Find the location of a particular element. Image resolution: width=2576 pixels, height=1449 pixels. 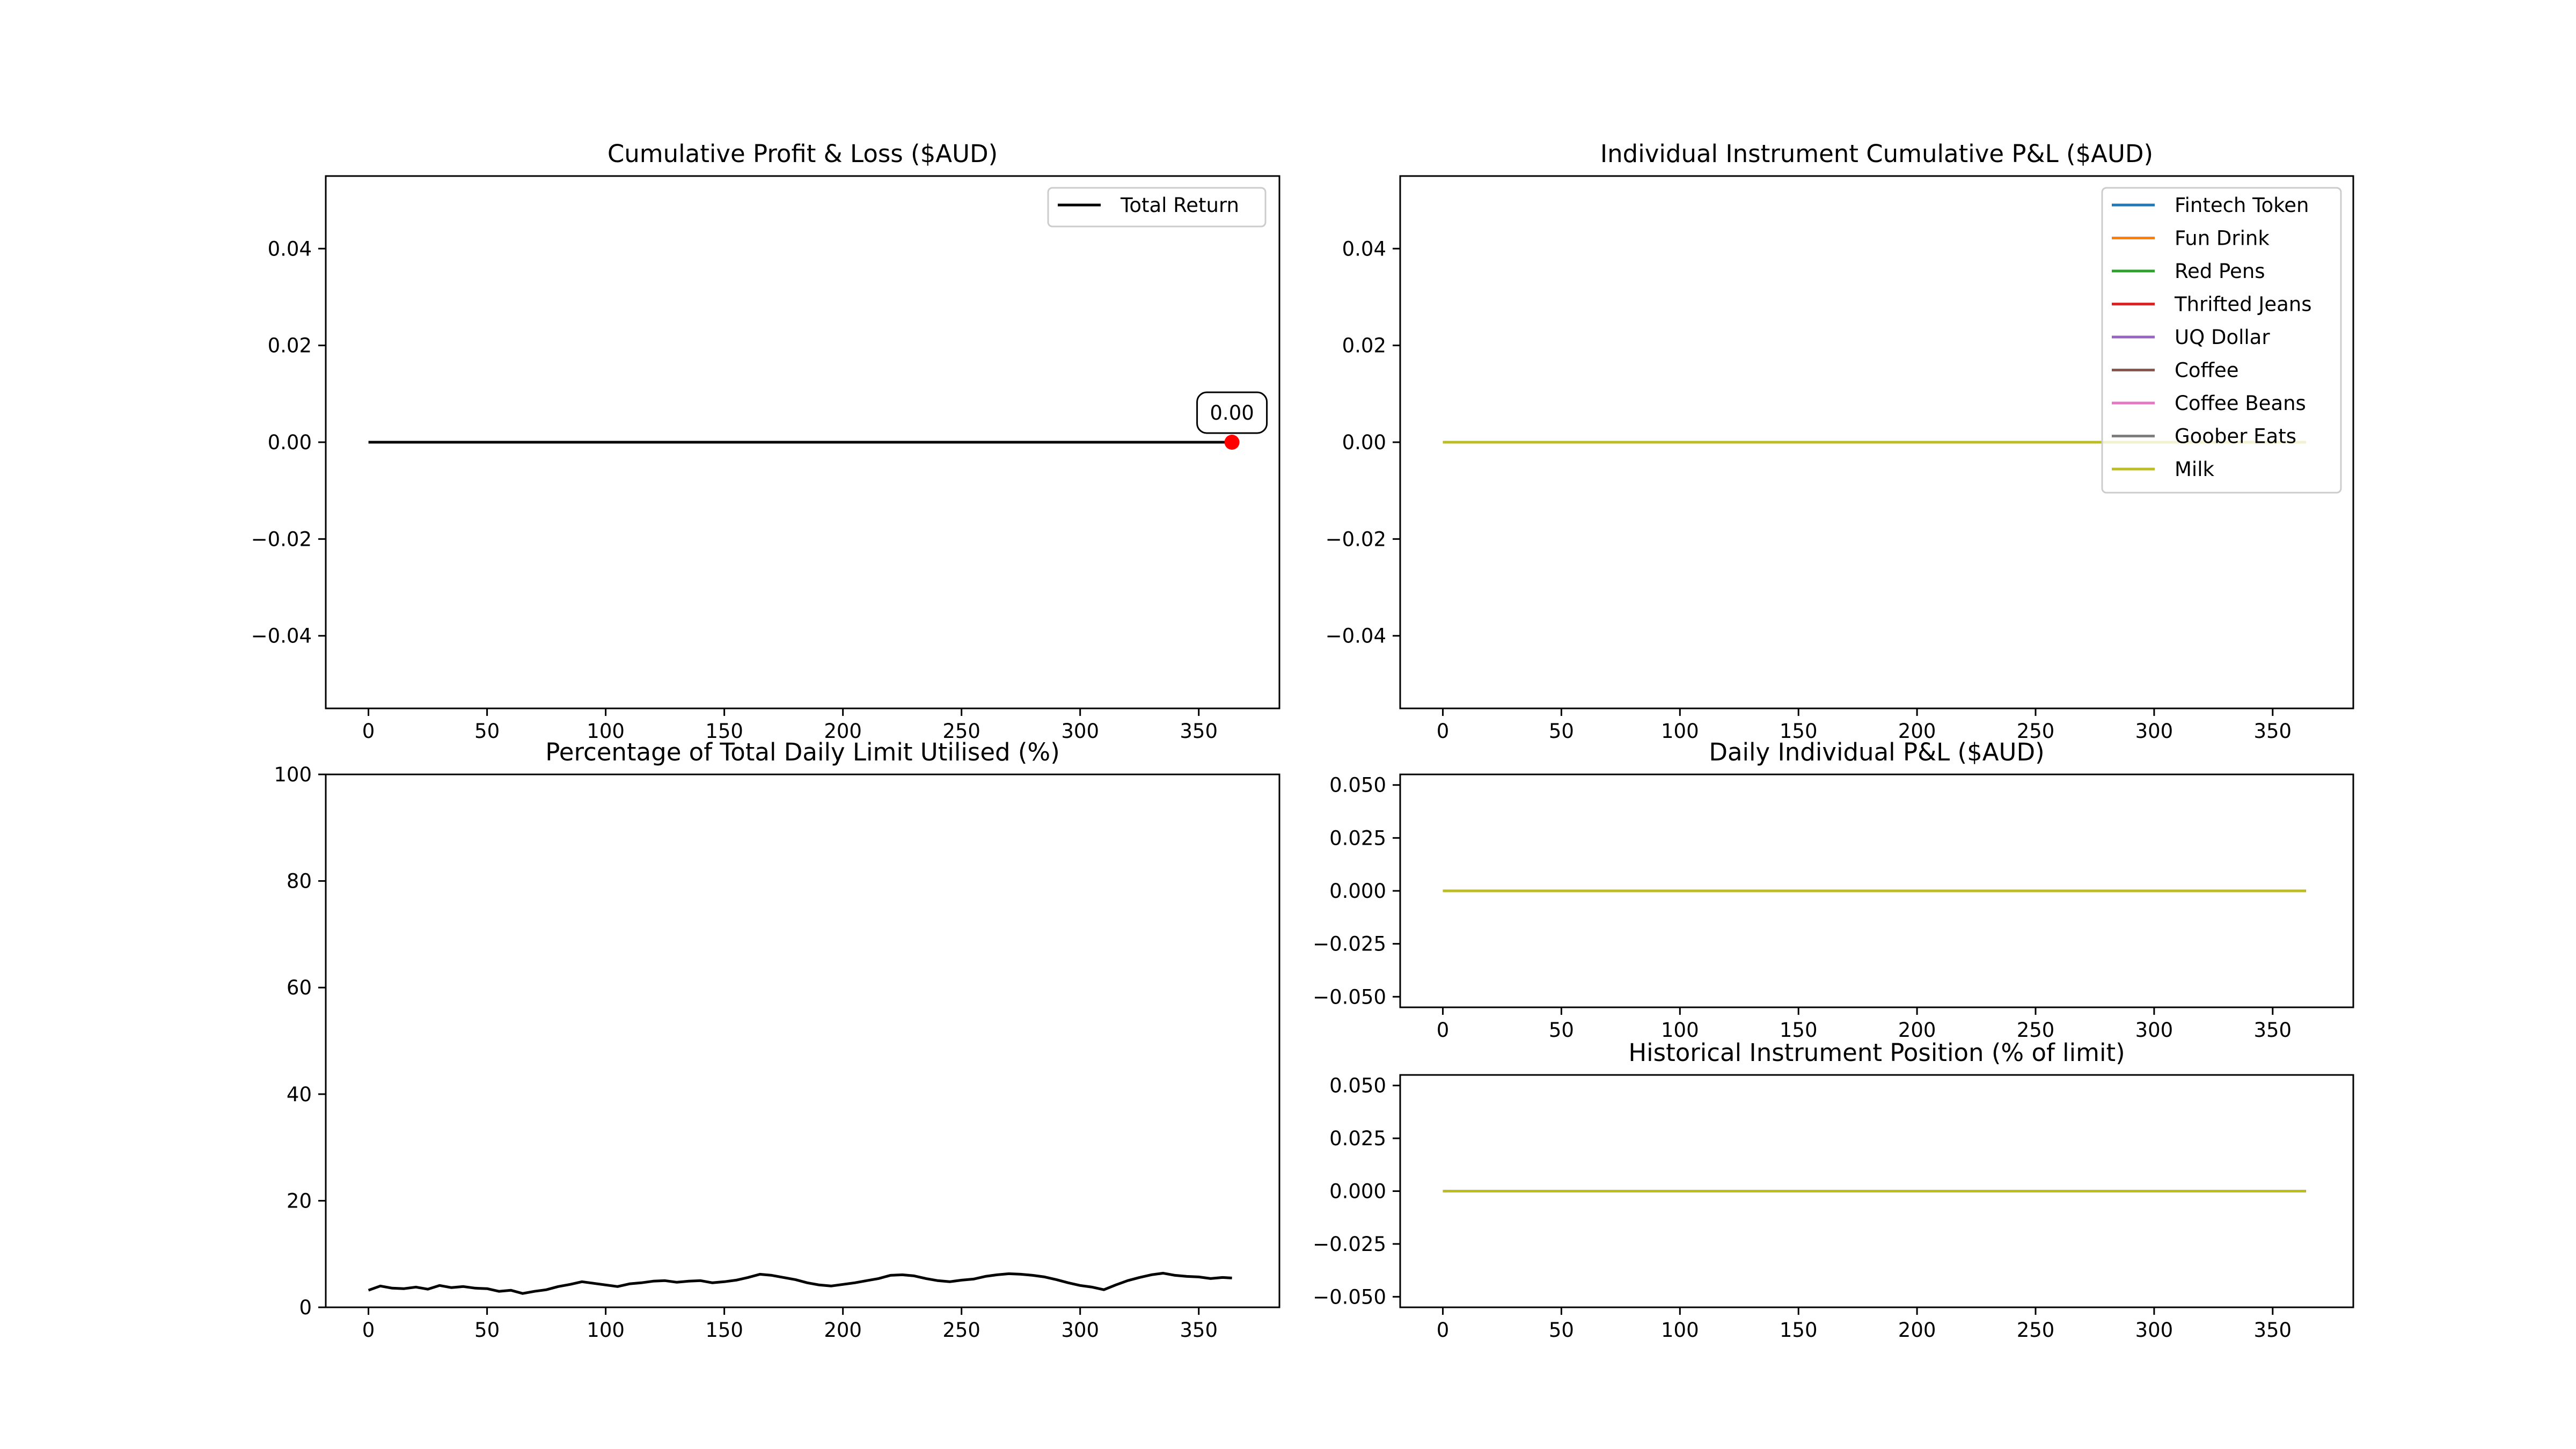

legend-label: Thrifted Jeans is located at coordinates (2243, 304).